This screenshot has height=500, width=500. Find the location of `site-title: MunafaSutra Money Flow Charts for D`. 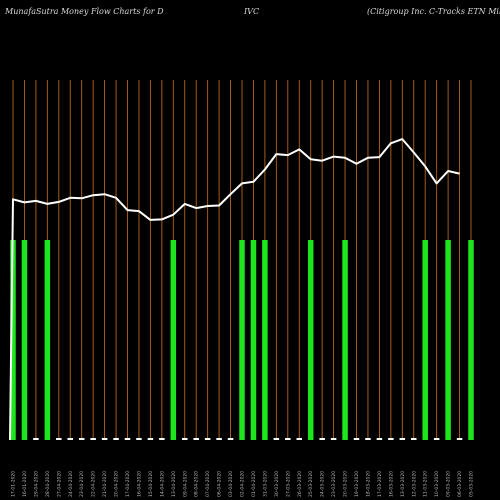

site-title: MunafaSutra Money Flow Charts for D is located at coordinates (84, 11).